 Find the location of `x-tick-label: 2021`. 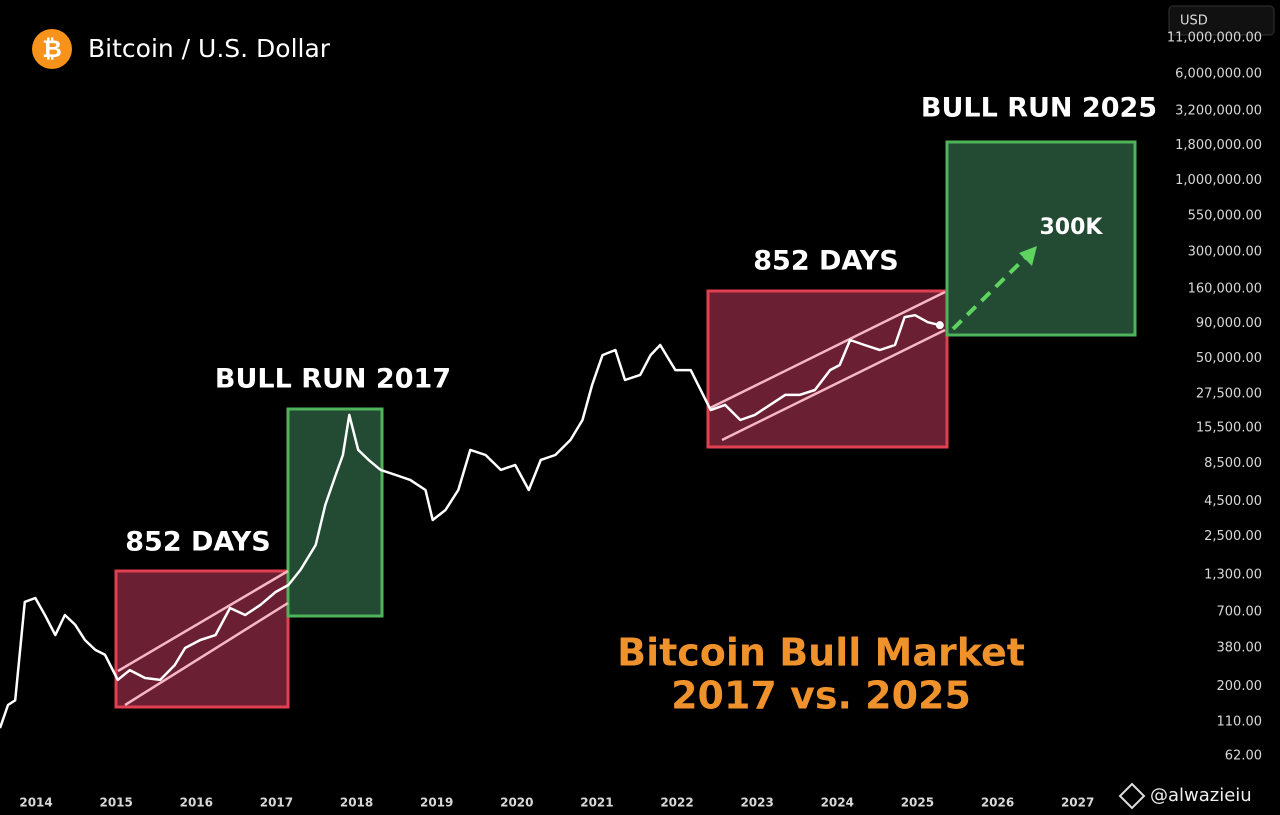

x-tick-label: 2021 is located at coordinates (596, 803).